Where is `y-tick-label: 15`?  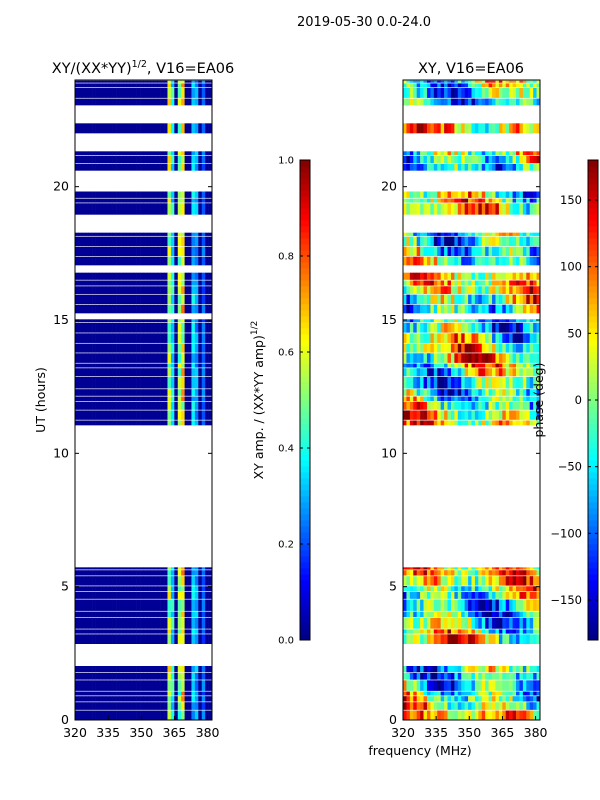 y-tick-label: 15 is located at coordinates (389, 319).